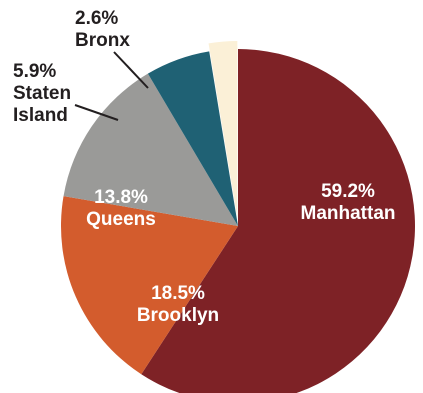 This screenshot has height=393, width=423. What do you see at coordinates (34, 71) in the screenshot?
I see `percent-label-staten-island: 5.9%` at bounding box center [34, 71].